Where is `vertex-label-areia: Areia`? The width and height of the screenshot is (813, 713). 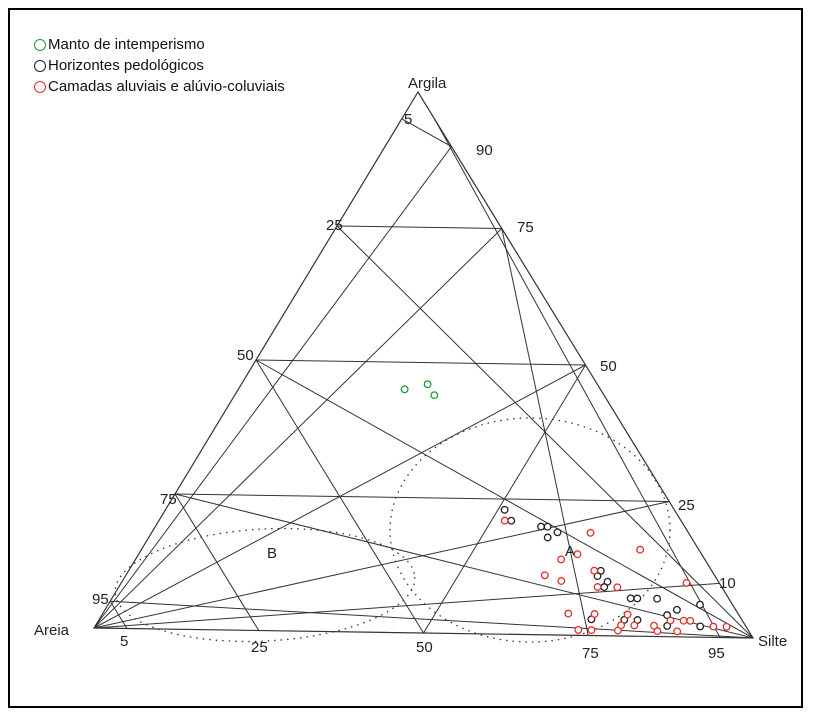 vertex-label-areia: Areia is located at coordinates (52, 630).